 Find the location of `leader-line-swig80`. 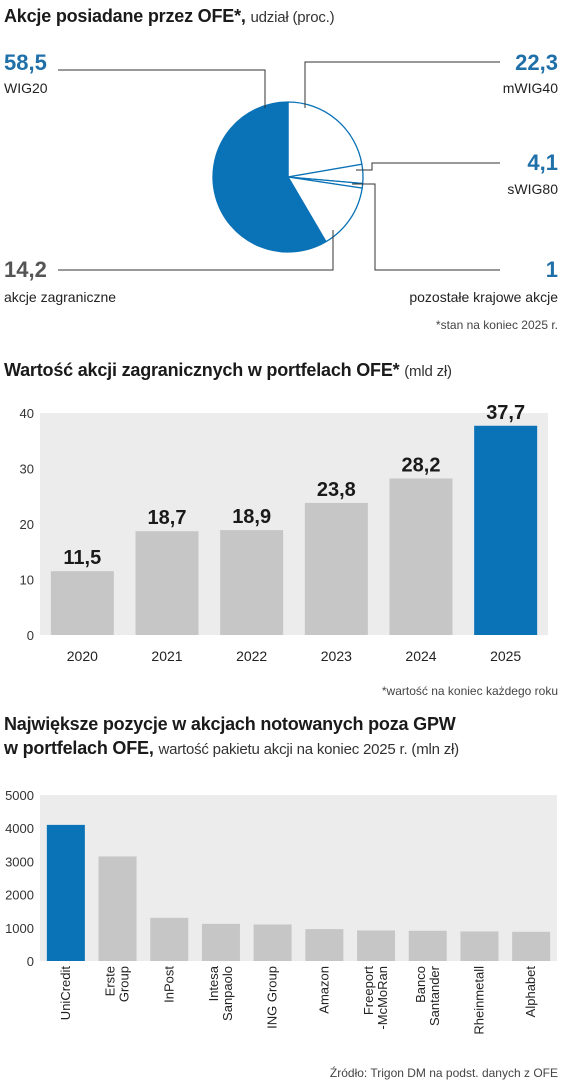

leader-line-swig80 is located at coordinates (428, 166).